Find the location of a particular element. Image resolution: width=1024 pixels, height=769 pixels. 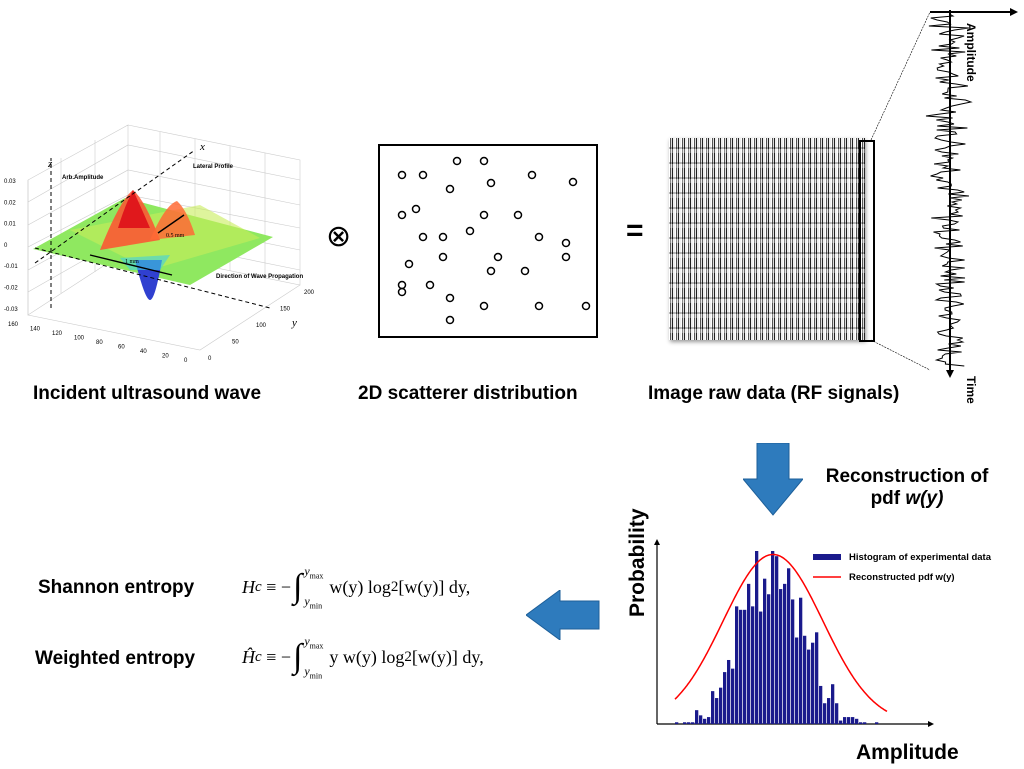

z-tick: 0.01 is located at coordinates (10, 225).